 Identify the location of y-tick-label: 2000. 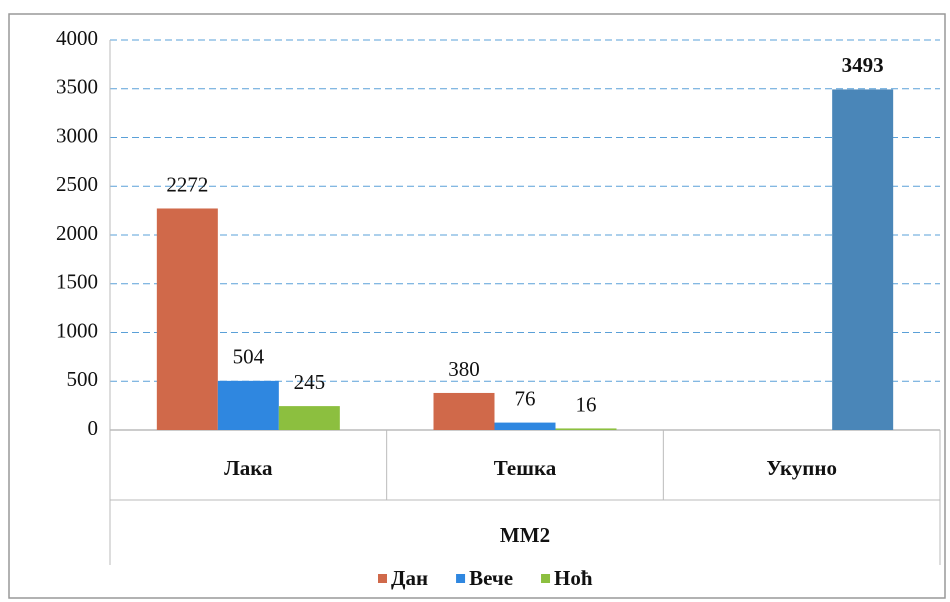
(77, 233).